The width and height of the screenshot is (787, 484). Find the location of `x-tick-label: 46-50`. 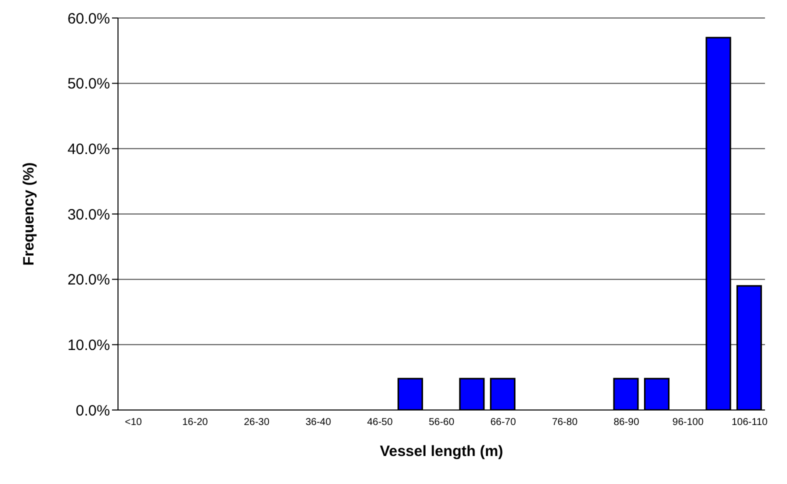

x-tick-label: 46-50 is located at coordinates (380, 422).